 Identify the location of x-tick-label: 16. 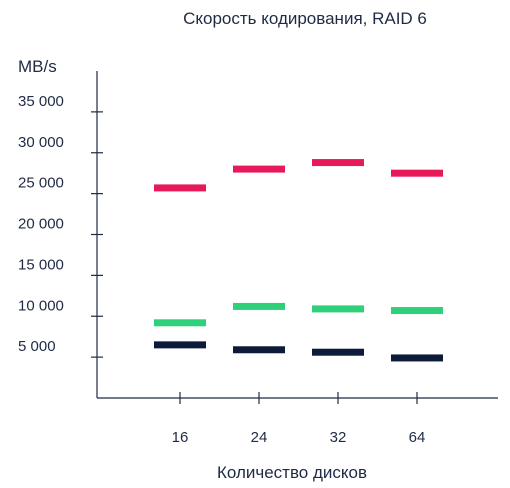
(180, 437).